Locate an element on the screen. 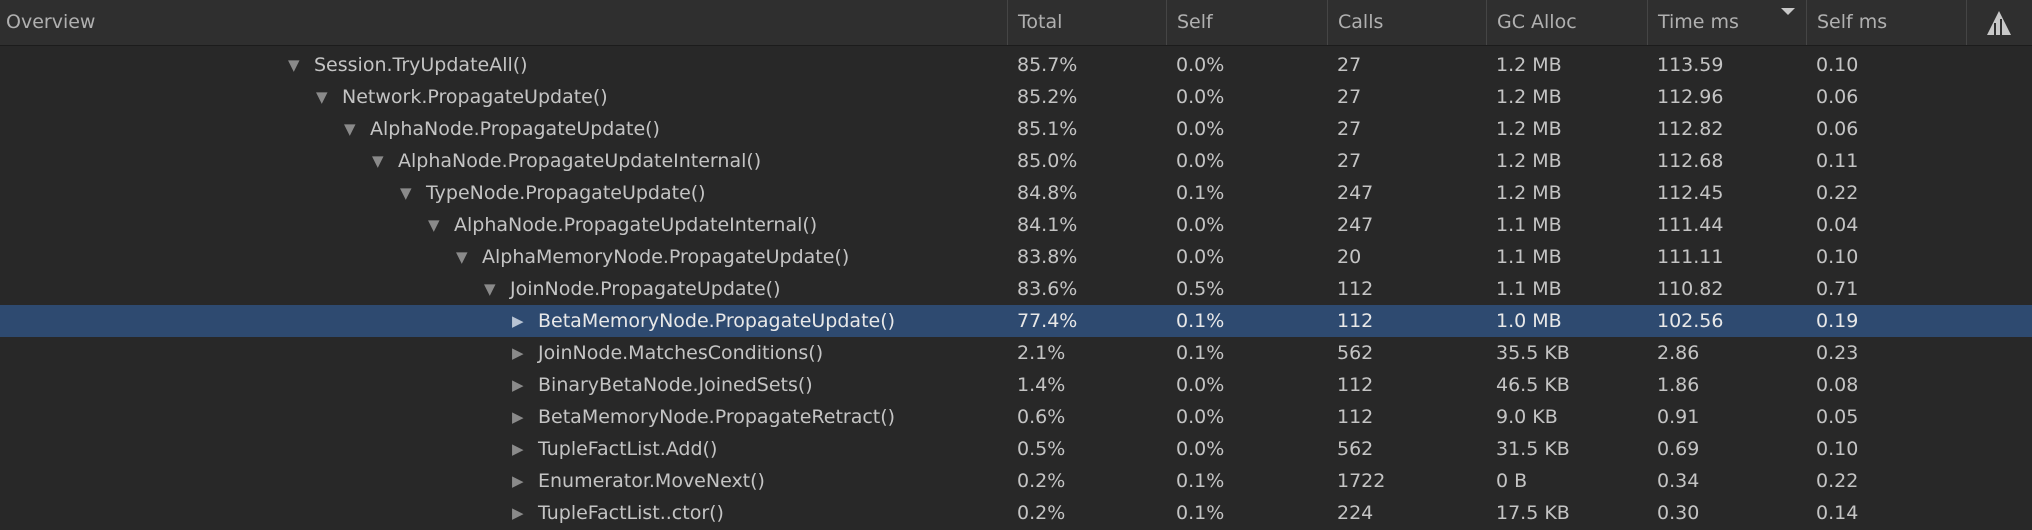  metric-cell: 0.19 is located at coordinates (1837, 321).